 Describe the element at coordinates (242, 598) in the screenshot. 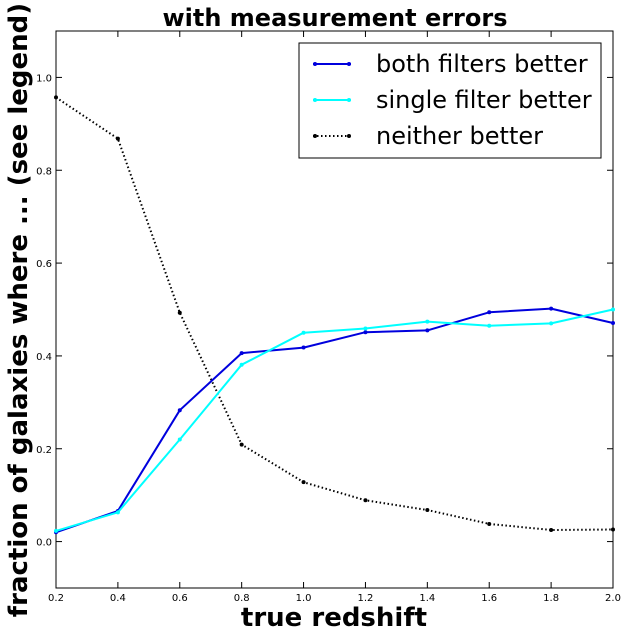

I see `x-tick-label: 0.8` at that location.